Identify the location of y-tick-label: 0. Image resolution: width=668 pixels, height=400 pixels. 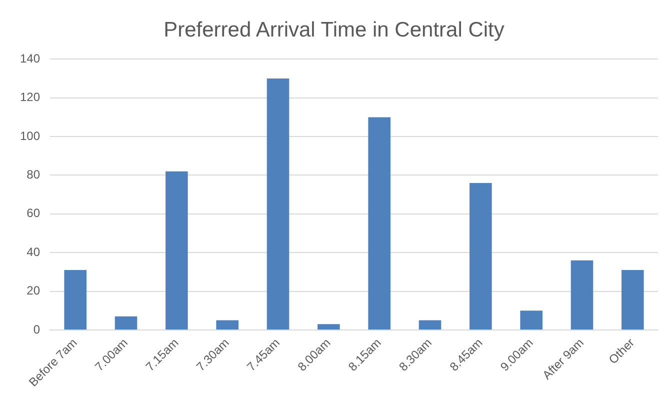
(36, 329).